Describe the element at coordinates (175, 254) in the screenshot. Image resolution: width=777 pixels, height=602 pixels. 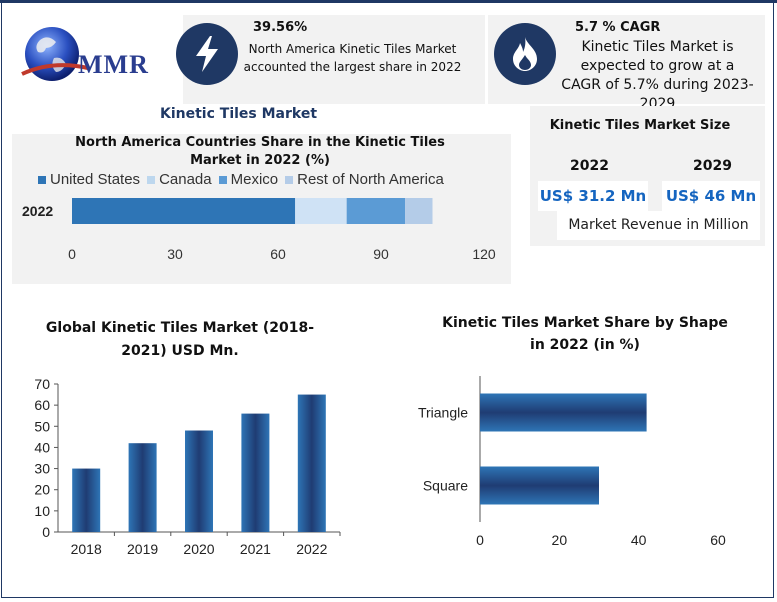
I see `x-tick-label: 30` at that location.